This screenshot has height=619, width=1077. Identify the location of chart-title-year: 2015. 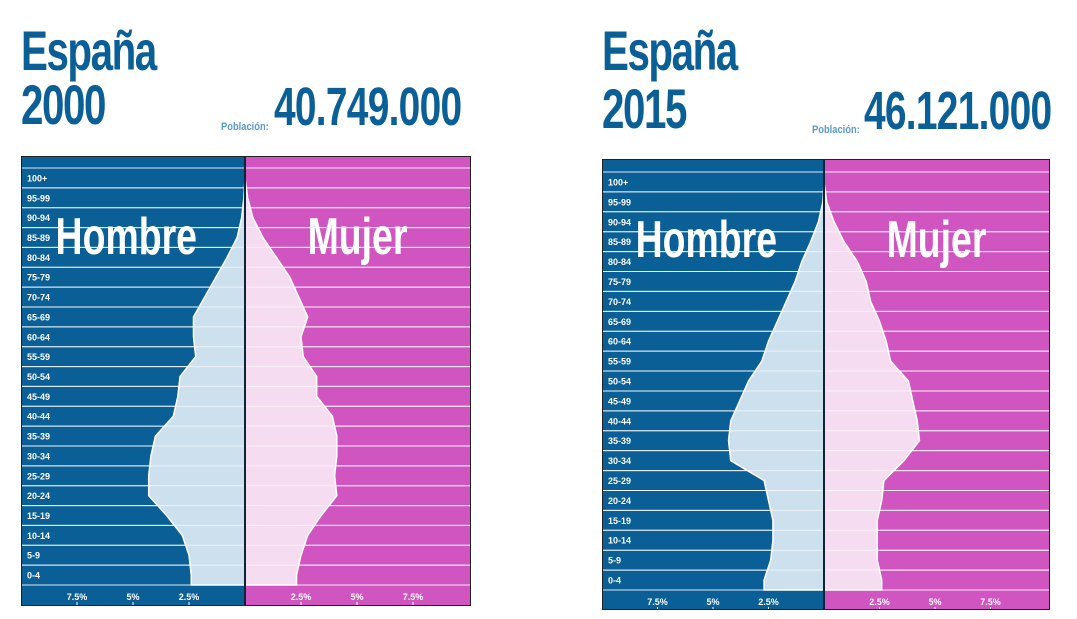
(644, 108).